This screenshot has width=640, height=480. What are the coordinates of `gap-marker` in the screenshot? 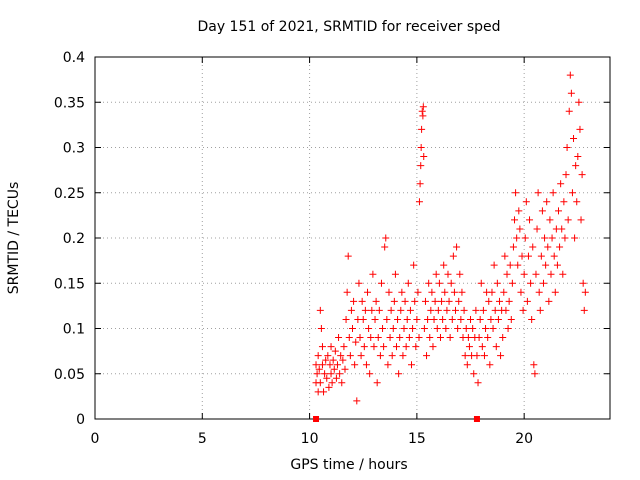 It's located at (476, 419).